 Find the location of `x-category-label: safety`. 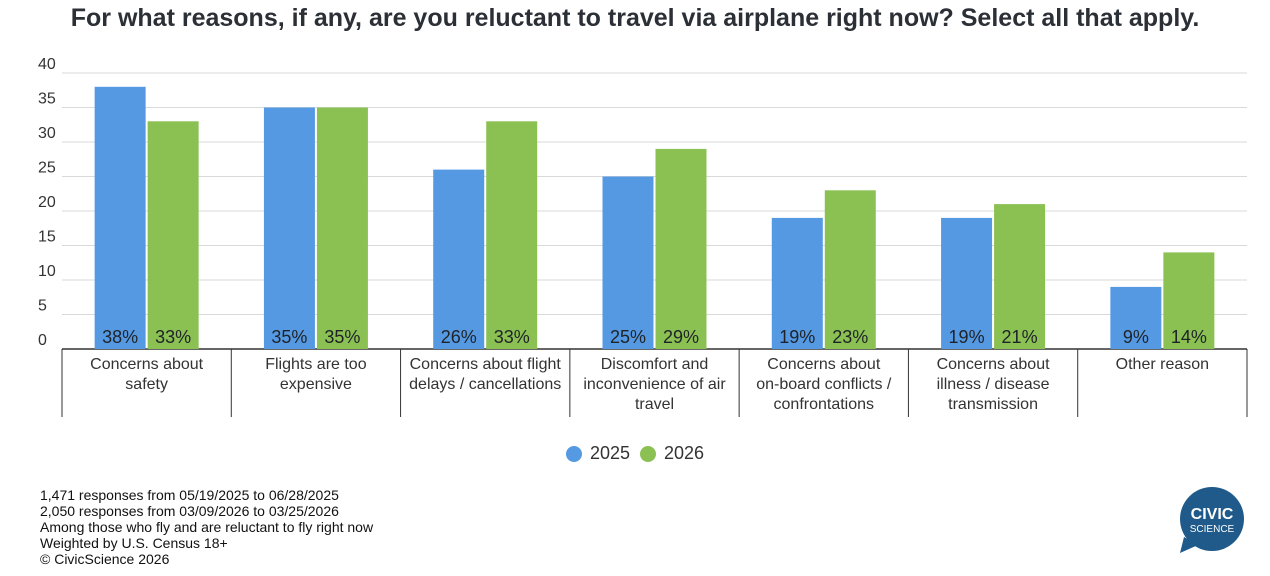

x-category-label: safety is located at coordinates (146, 384).